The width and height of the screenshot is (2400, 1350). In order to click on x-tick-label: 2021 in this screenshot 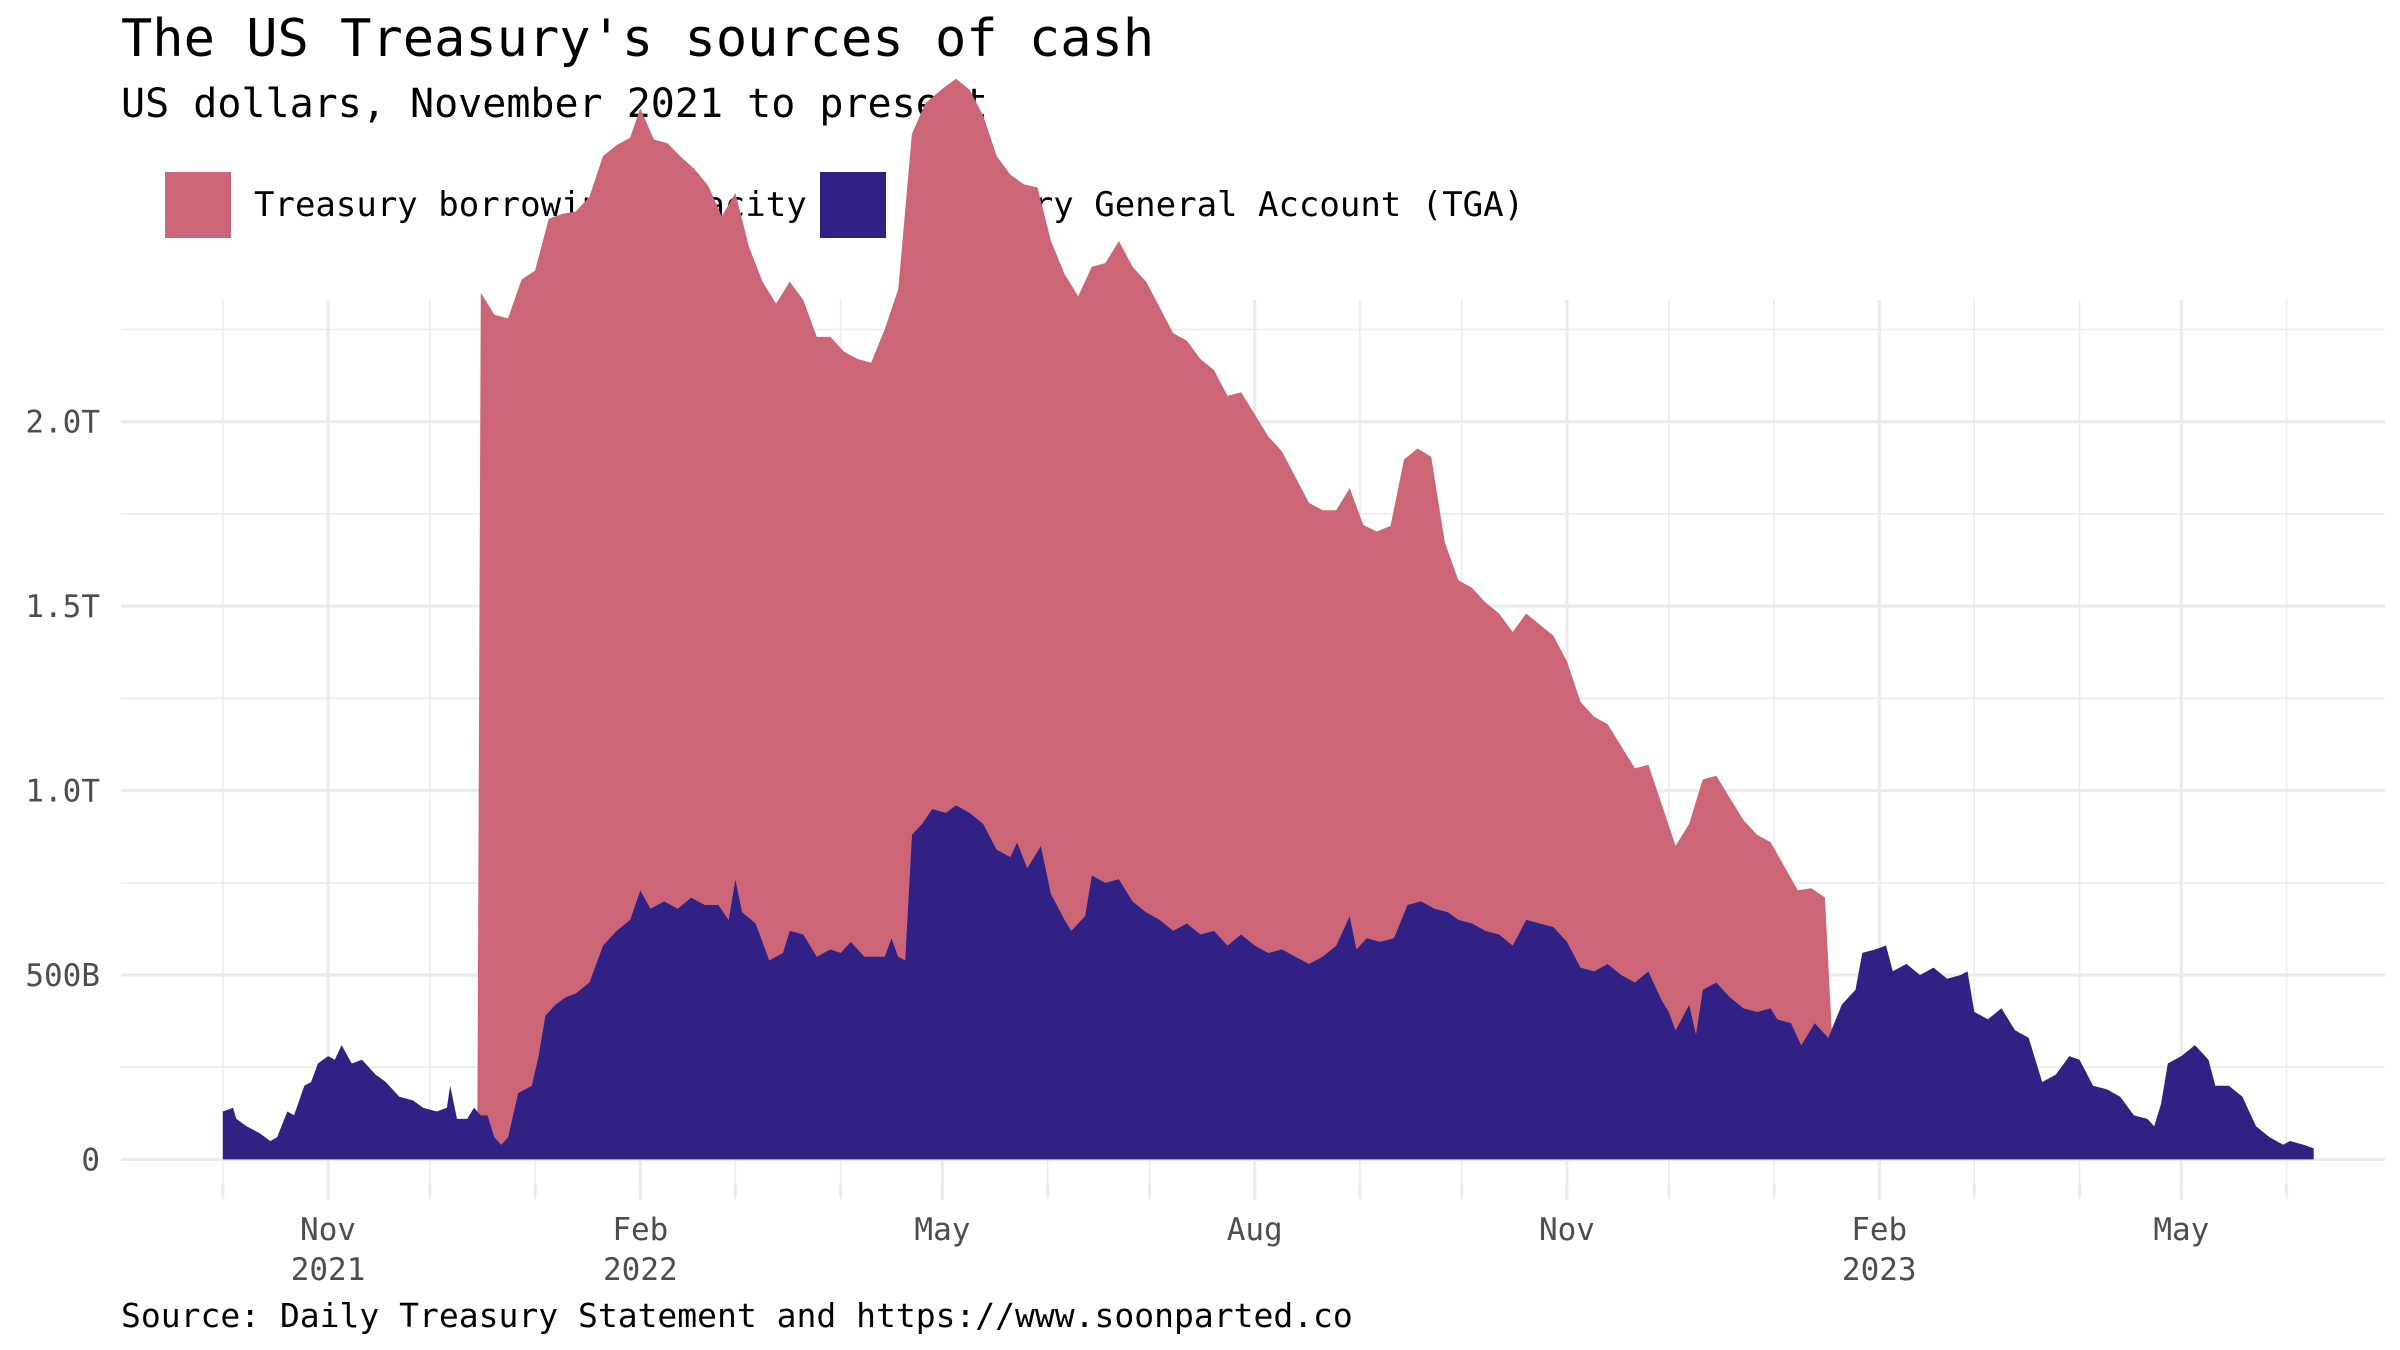, I will do `click(328, 1270)`.